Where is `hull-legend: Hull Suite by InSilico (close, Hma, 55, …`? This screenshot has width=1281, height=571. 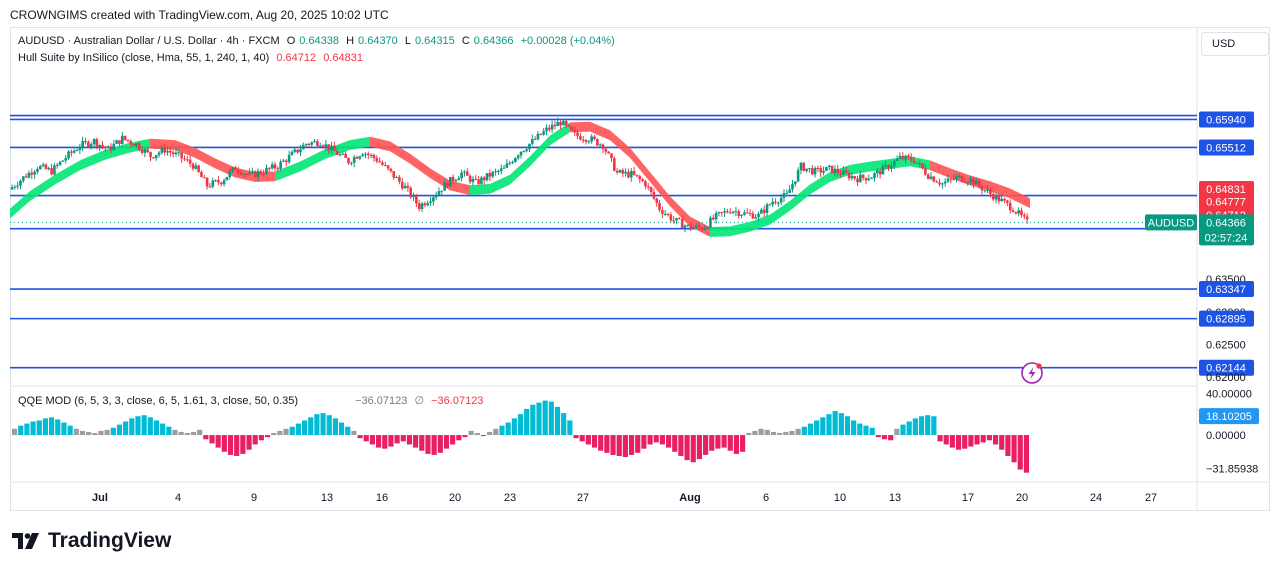 hull-legend: Hull Suite by InSilico (close, Hma, 55, … is located at coordinates (192, 58).